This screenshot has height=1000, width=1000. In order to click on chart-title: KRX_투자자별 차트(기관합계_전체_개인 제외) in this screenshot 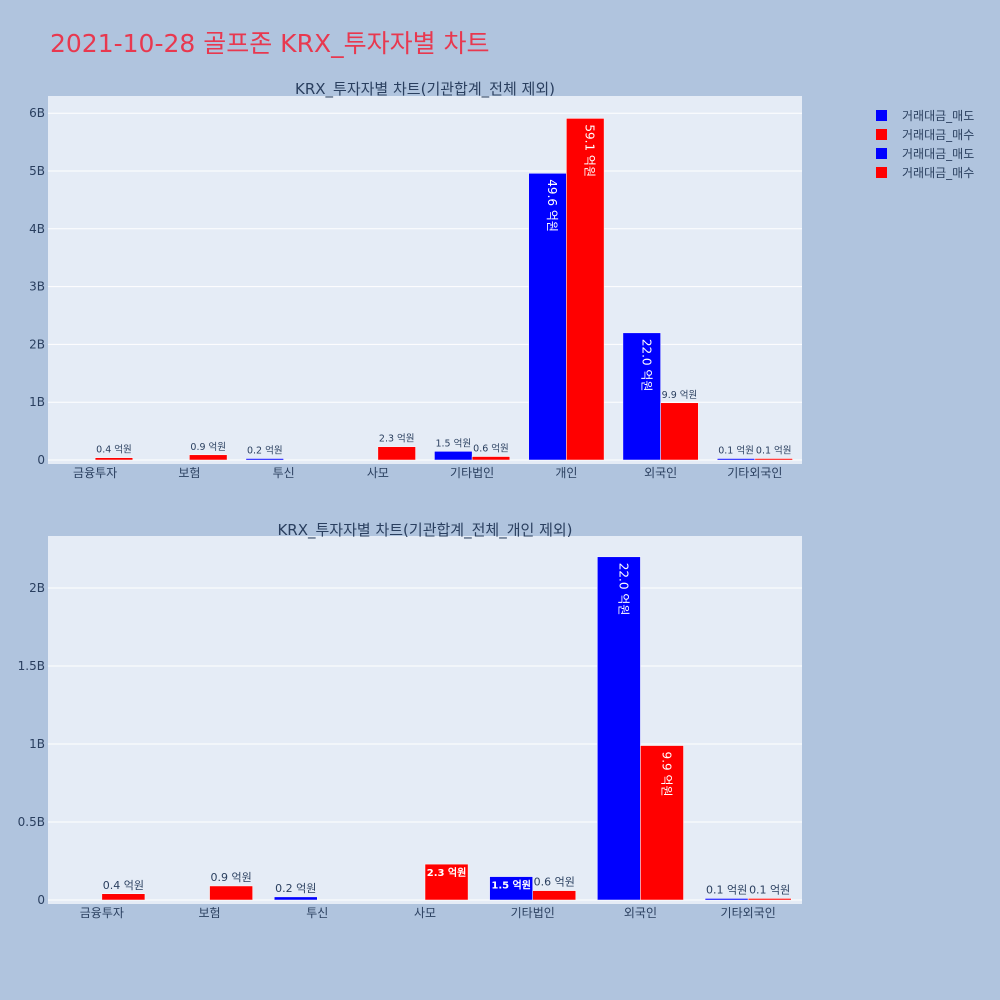, I will do `click(424, 530)`.